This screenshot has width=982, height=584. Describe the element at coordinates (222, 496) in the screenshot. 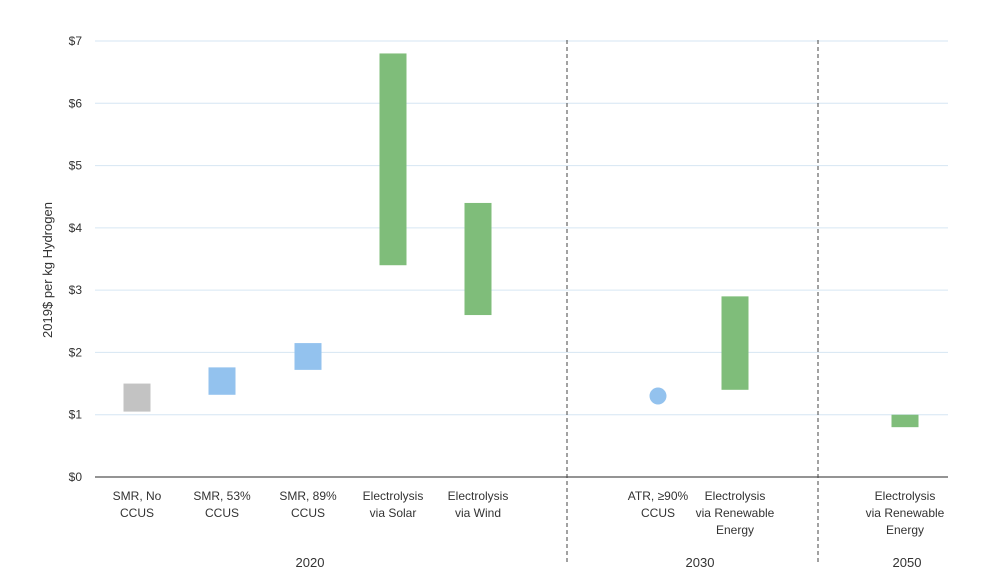

I see `category-label: SMR, 53%` at that location.